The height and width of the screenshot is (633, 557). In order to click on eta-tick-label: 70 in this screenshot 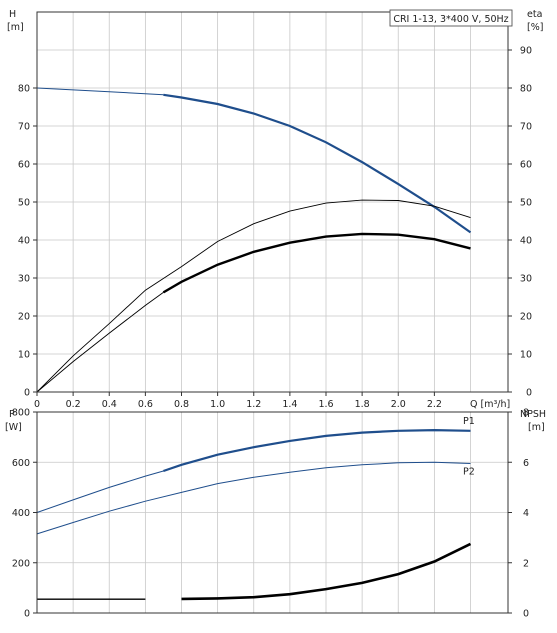, I will do `click(526, 127)`.